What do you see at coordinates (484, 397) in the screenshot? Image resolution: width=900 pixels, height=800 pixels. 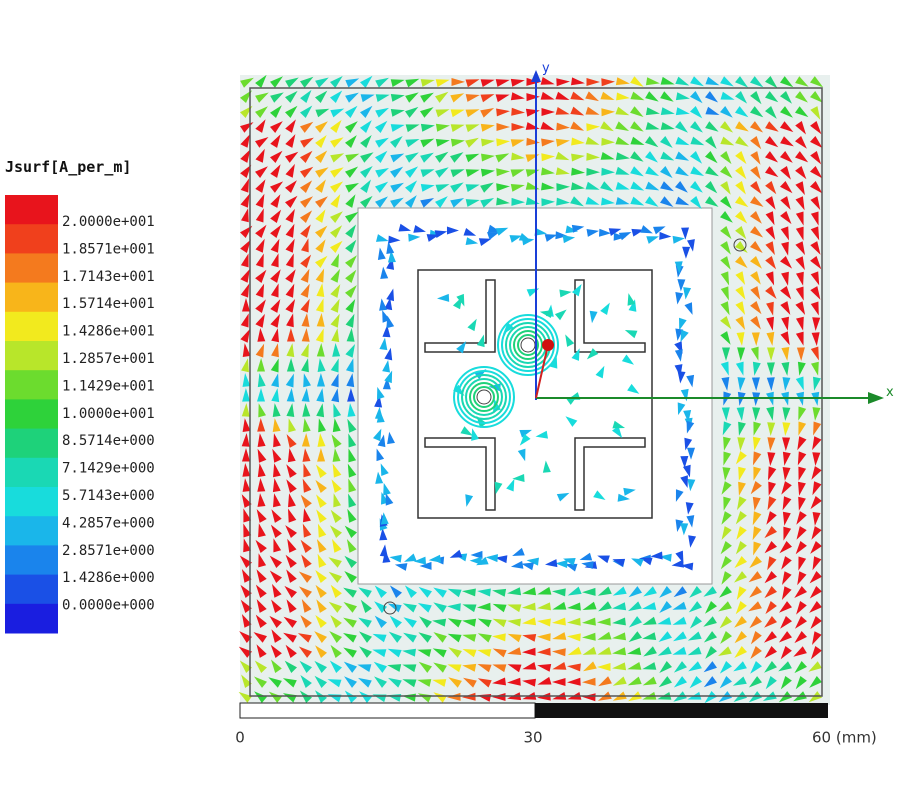 I see `feed-ring` at bounding box center [484, 397].